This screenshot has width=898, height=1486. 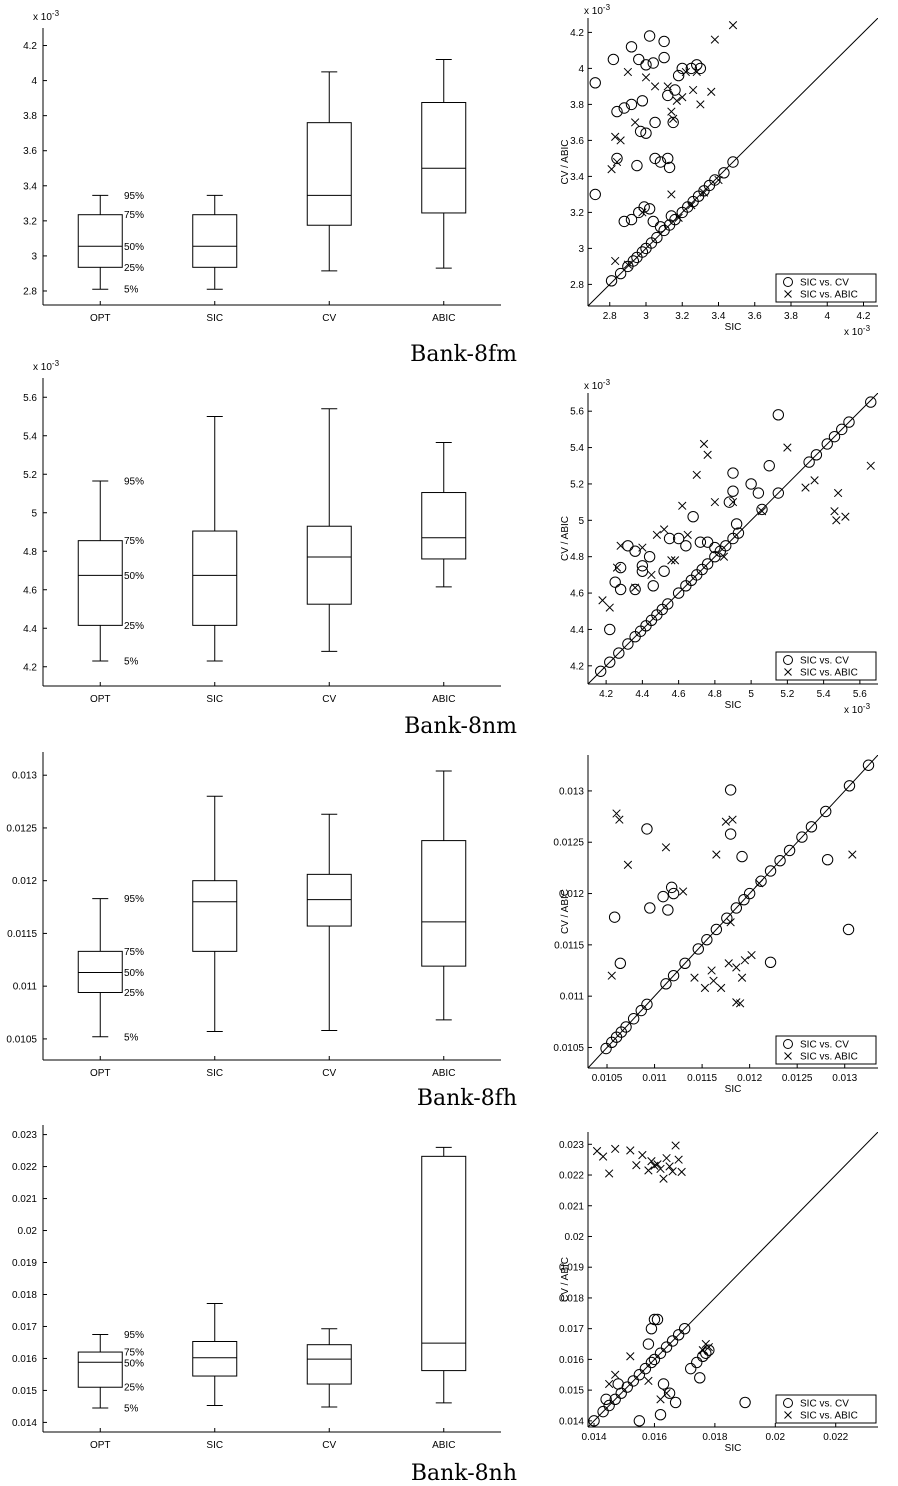 What do you see at coordinates (30, 291) in the screenshot?
I see `y-tick-label: 2.8` at bounding box center [30, 291].